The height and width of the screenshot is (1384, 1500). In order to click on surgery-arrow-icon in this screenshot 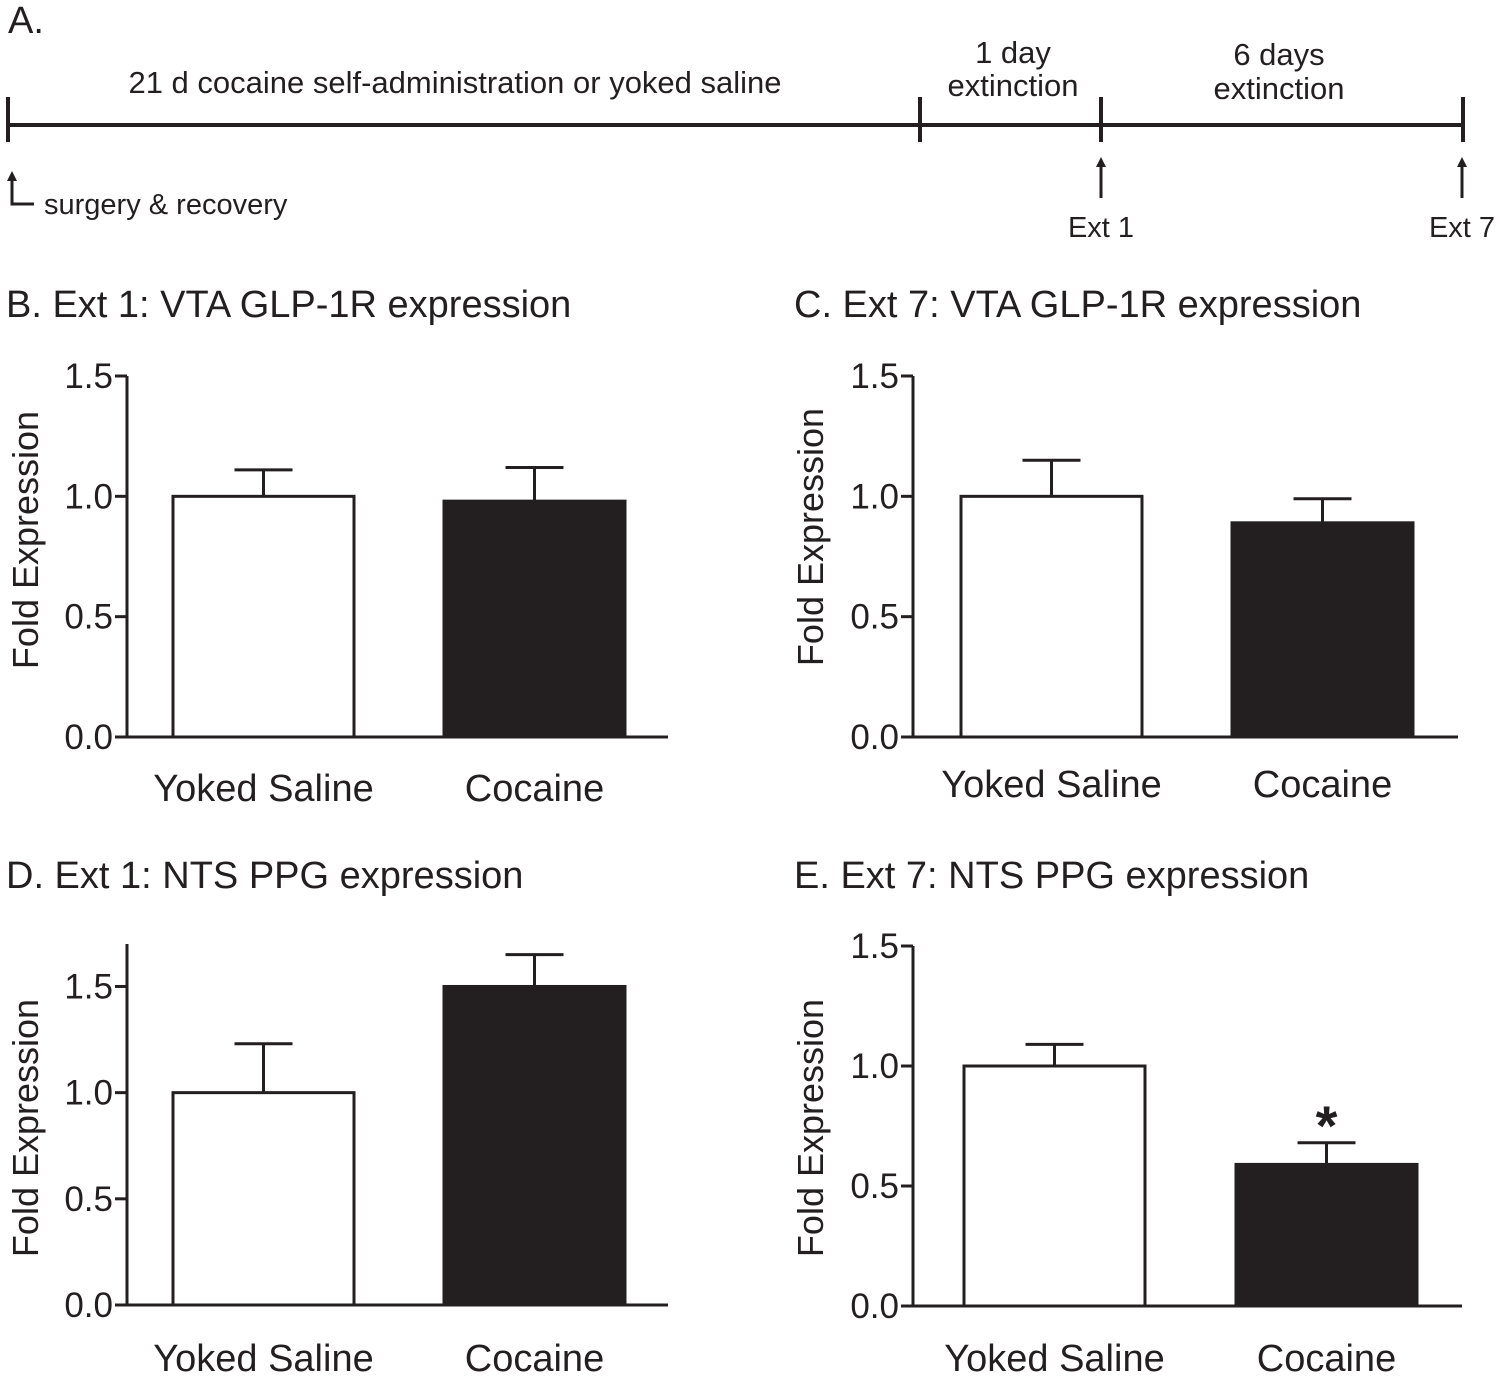, I will do `click(20, 188)`.